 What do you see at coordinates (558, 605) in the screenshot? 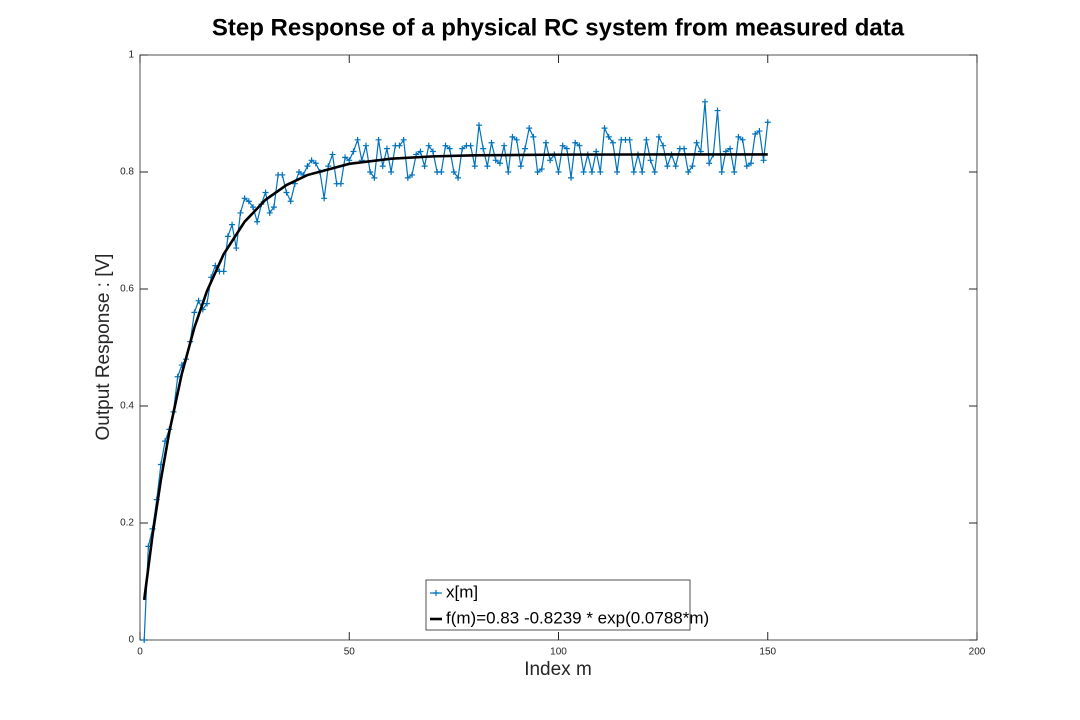
I see `legend-box` at bounding box center [558, 605].